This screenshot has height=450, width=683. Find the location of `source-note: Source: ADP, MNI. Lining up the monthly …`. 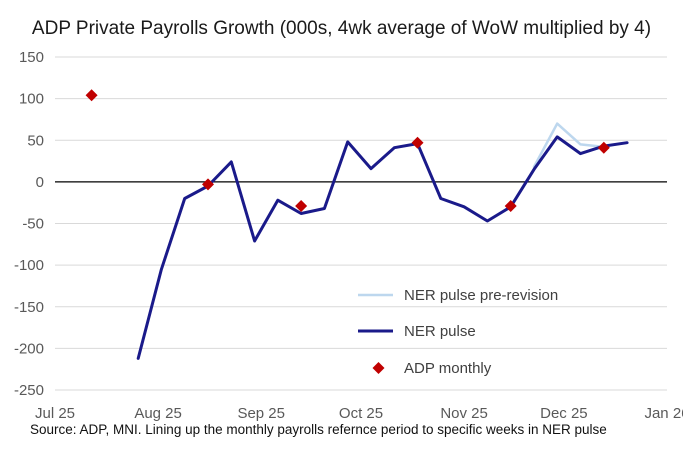

source-note: Source: ADP, MNI. Lining up the monthly … is located at coordinates (318, 429).